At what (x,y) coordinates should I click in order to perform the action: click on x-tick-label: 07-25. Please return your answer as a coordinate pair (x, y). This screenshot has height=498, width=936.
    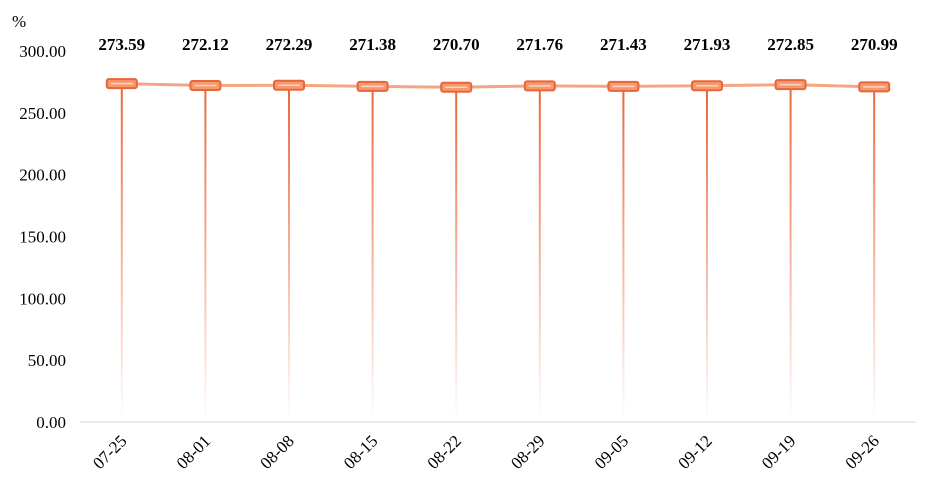
    Looking at the image, I should click on (109, 451).